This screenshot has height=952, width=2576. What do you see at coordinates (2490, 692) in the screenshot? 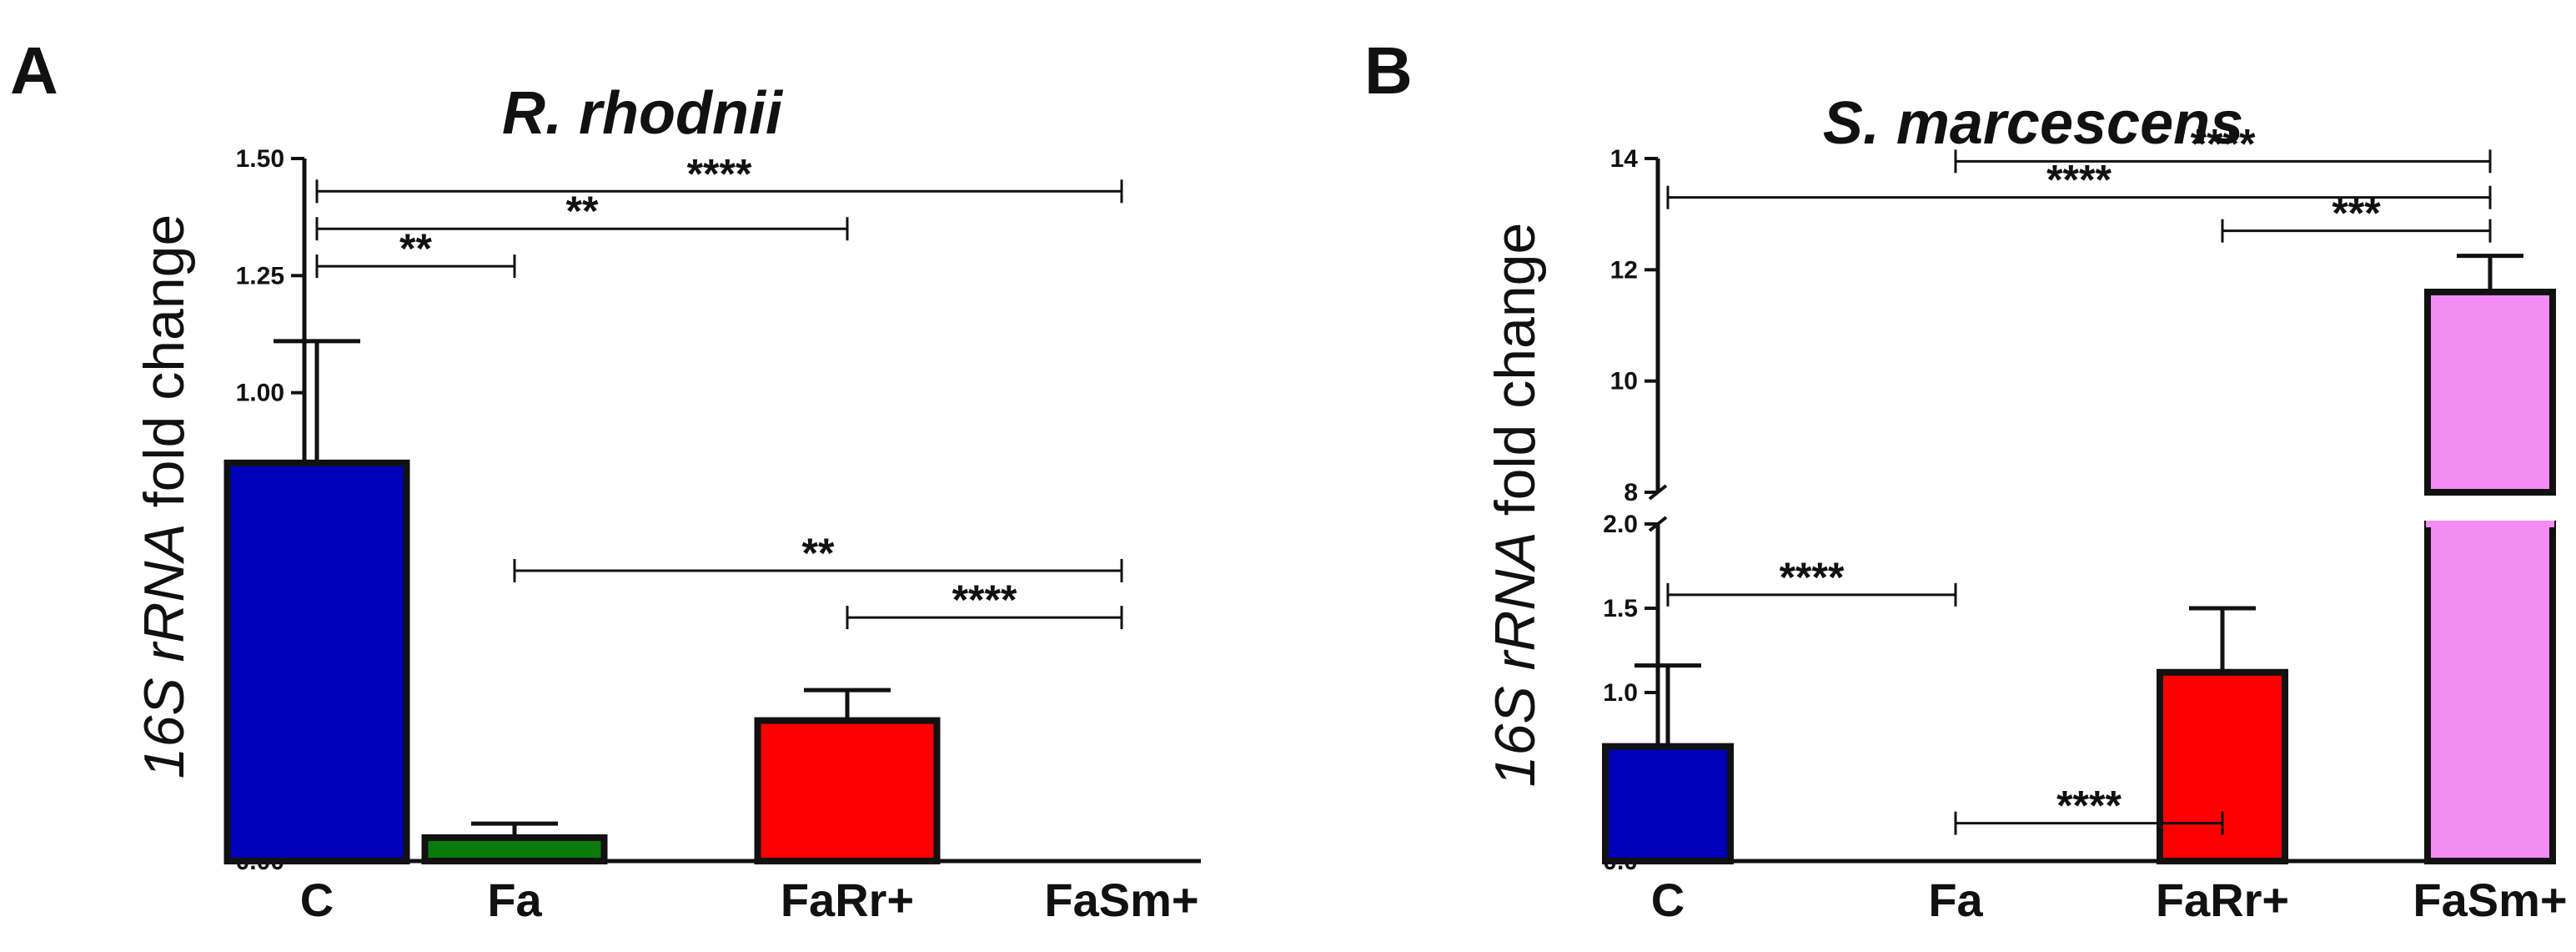
I see `bar-b-fasm-plus-lower` at bounding box center [2490, 692].